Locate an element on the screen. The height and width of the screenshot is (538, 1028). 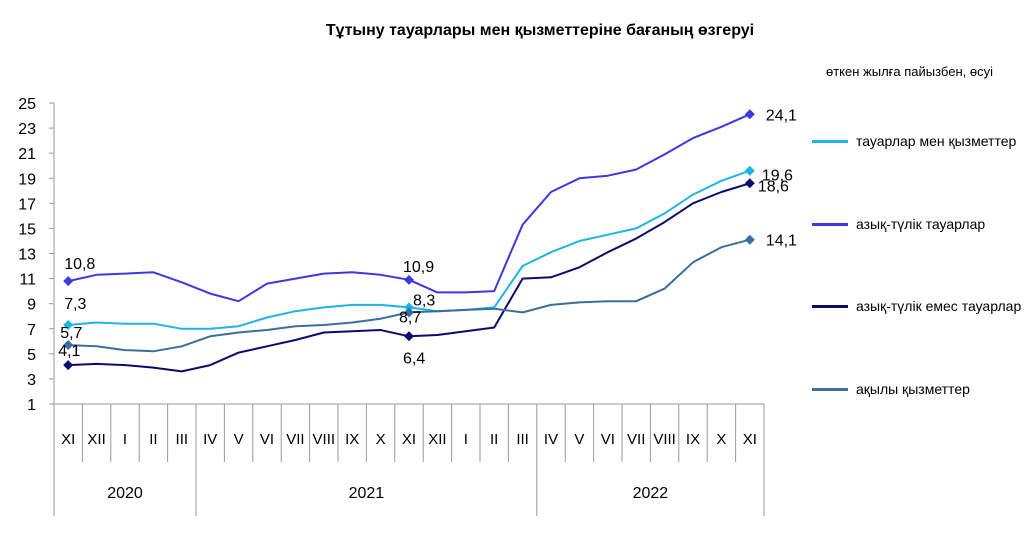
y-tick-label: 7 is located at coordinates (31, 330).